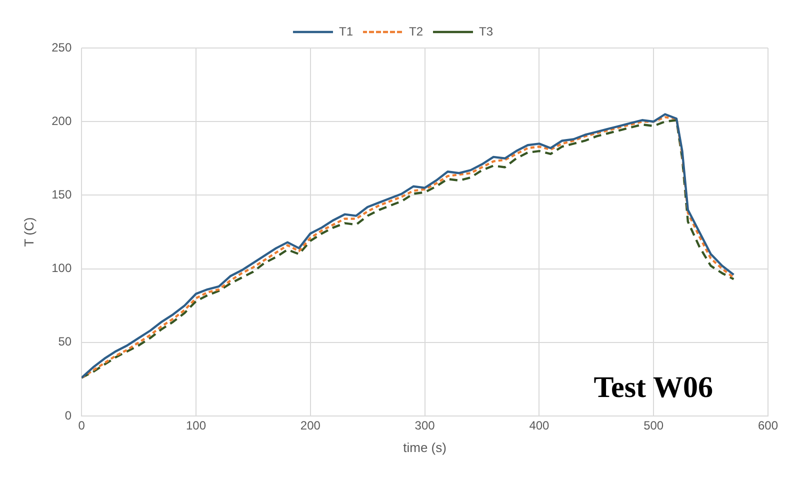 This screenshot has height=479, width=798. Describe the element at coordinates (424, 447) in the screenshot. I see `x-axis-title: time (s)` at that location.